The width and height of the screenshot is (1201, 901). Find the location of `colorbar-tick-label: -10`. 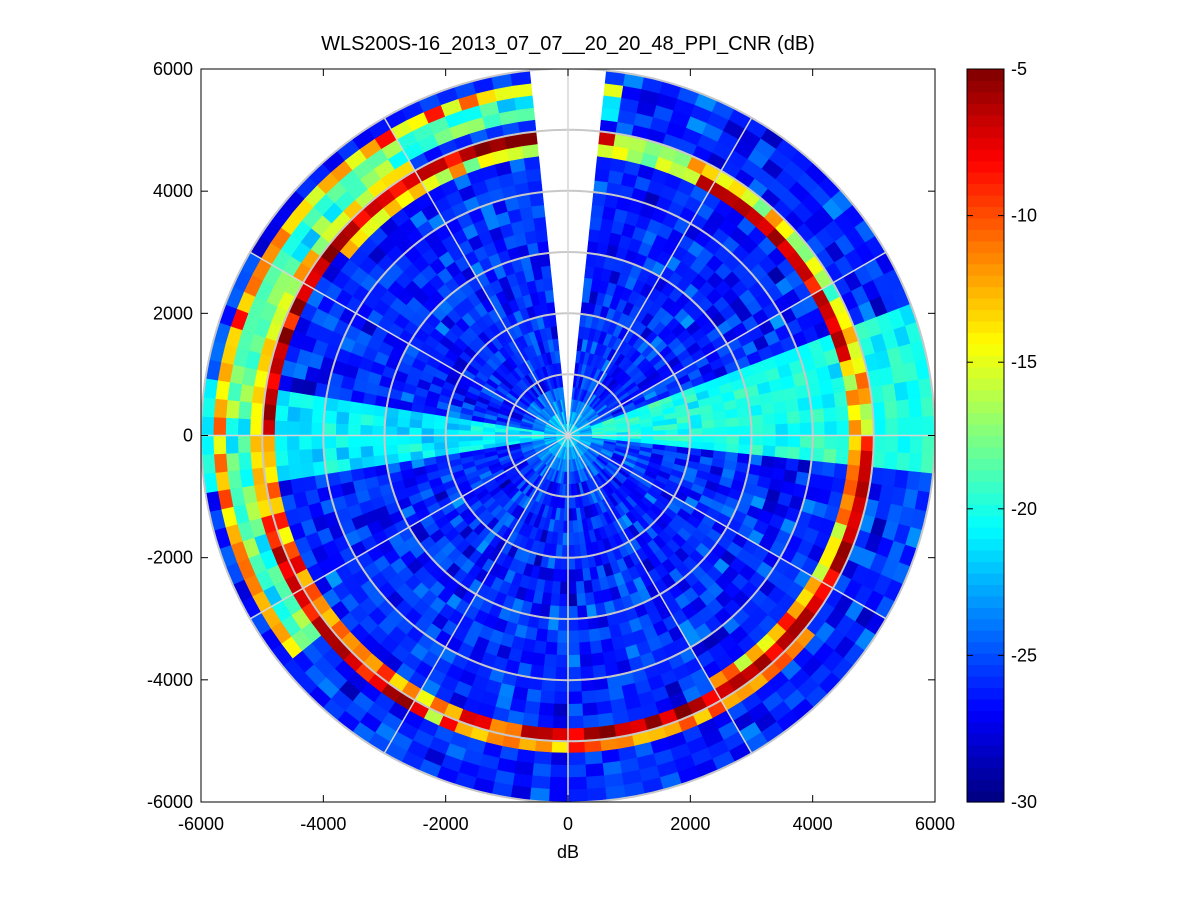

colorbar-tick-label: -10 is located at coordinates (1024, 216).